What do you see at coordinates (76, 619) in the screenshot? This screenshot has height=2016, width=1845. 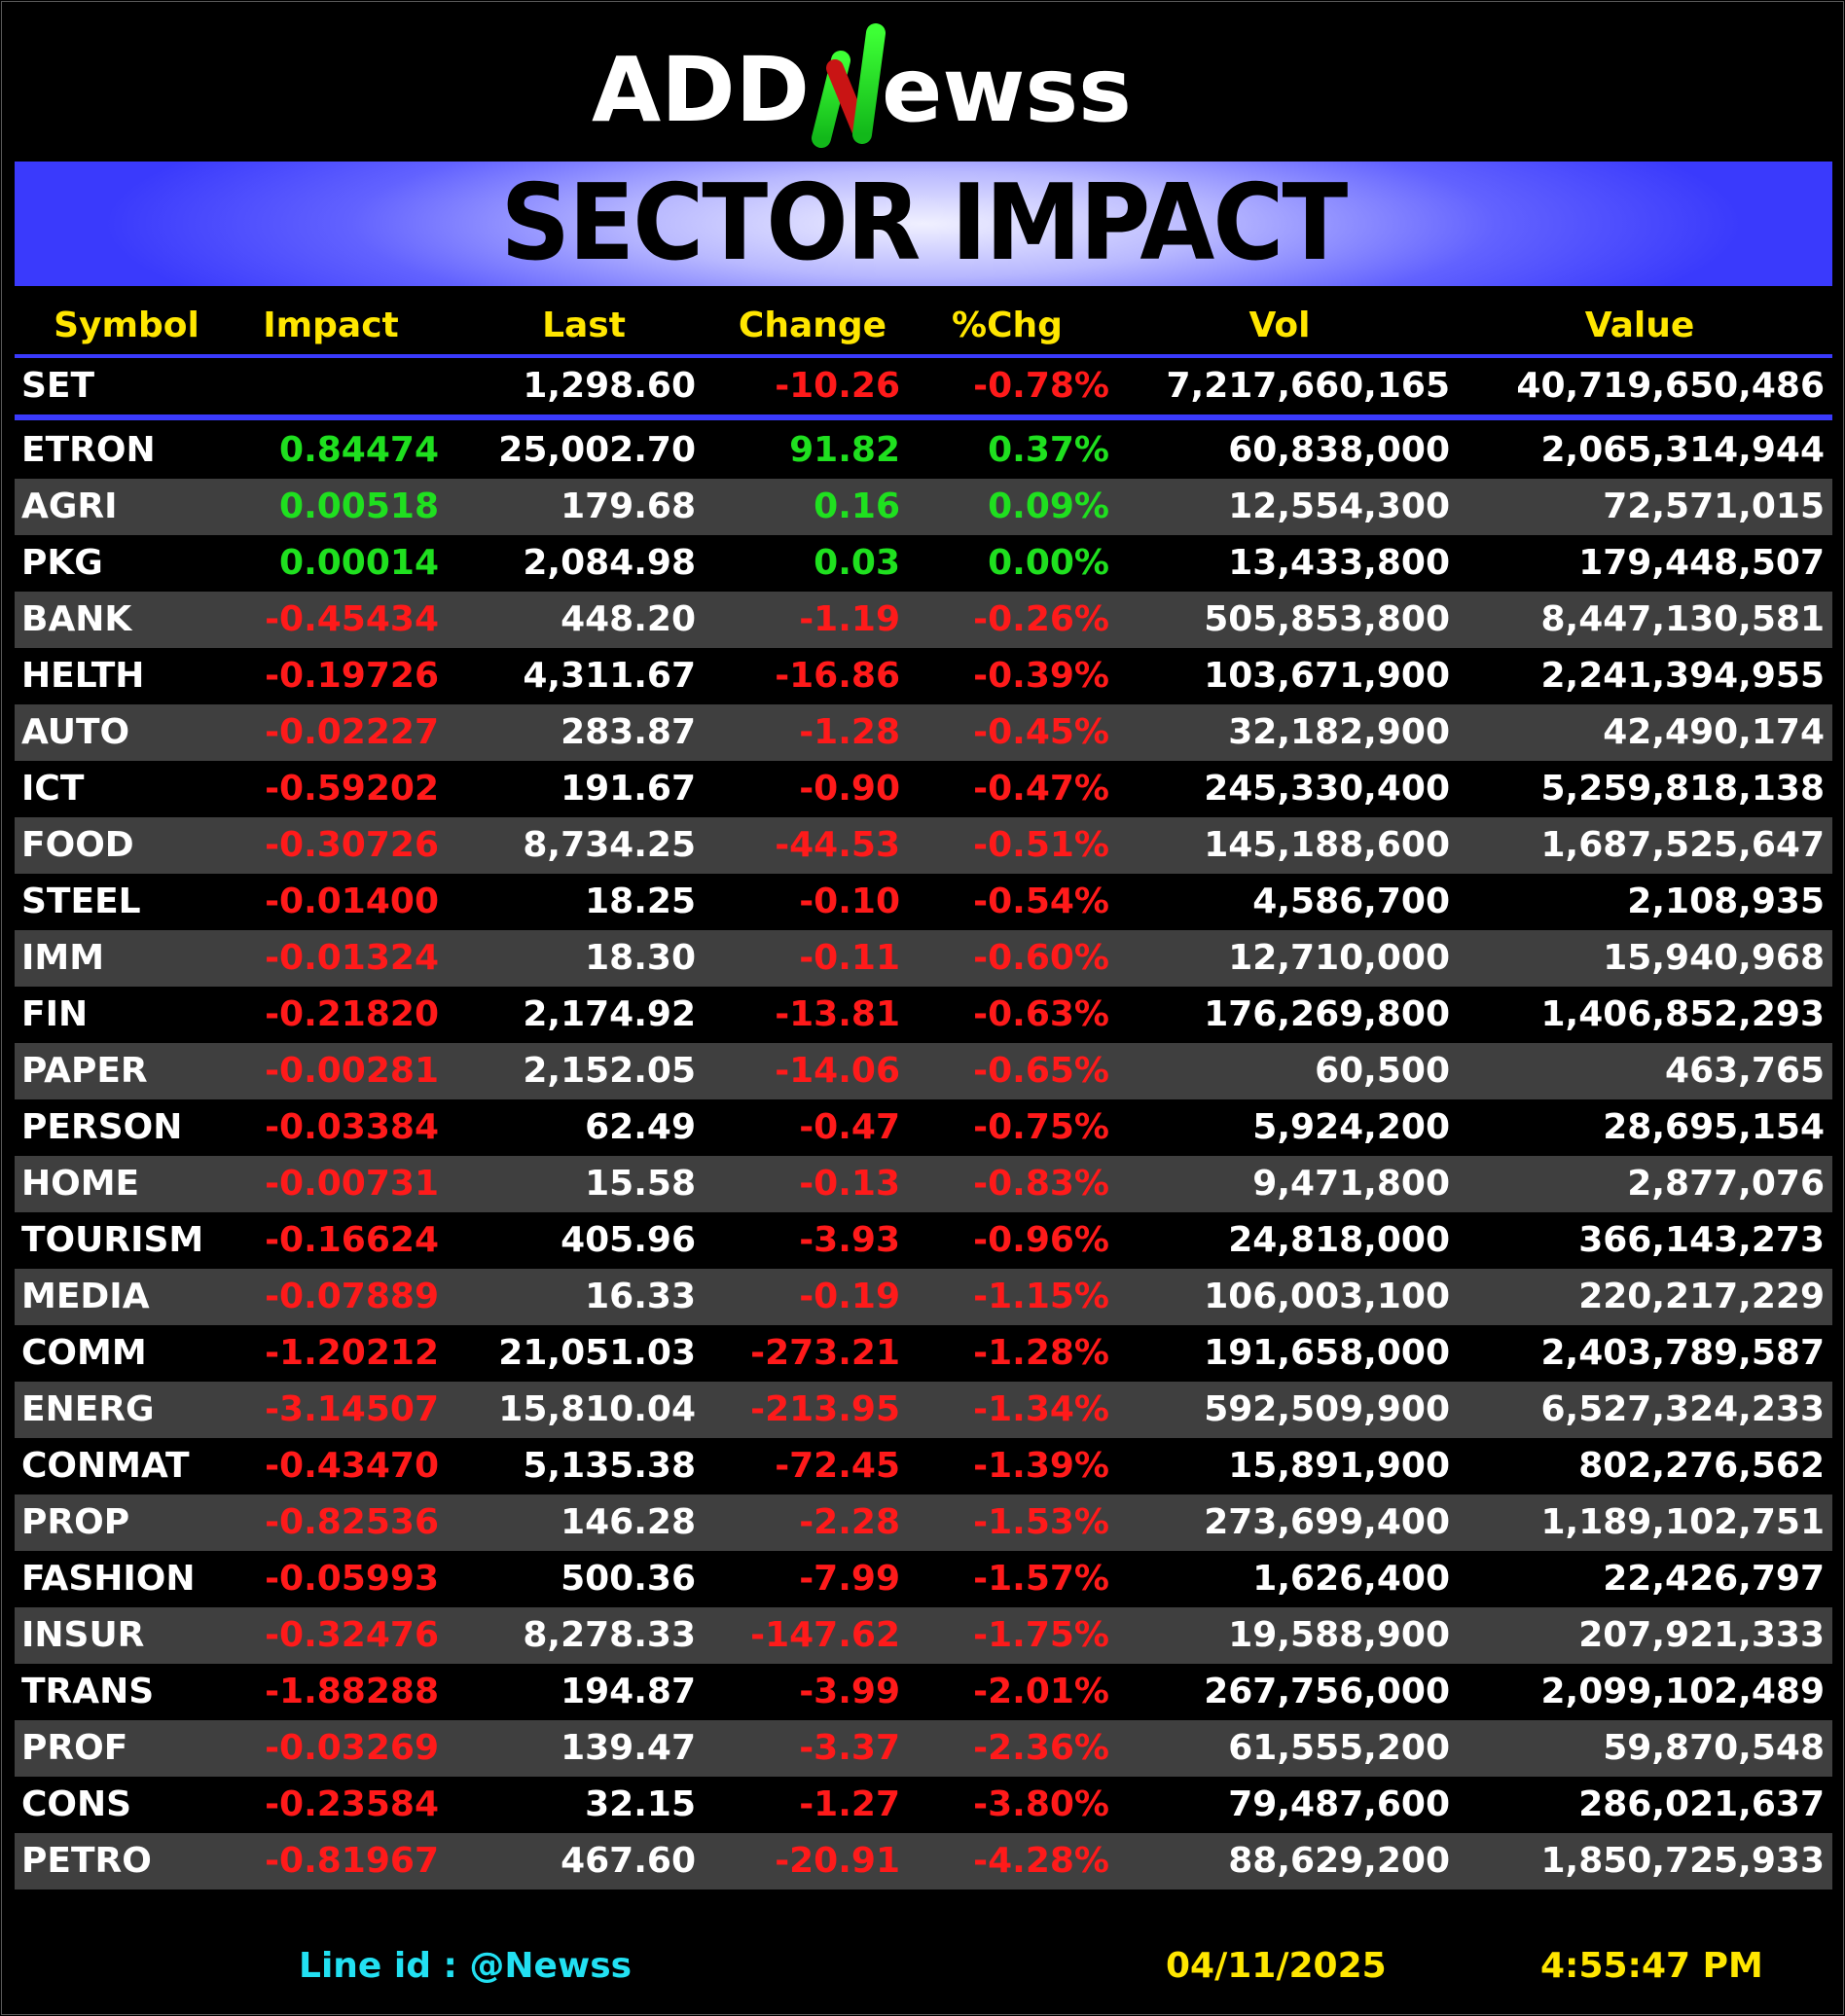 I see `sector-symbol: BANK` at bounding box center [76, 619].